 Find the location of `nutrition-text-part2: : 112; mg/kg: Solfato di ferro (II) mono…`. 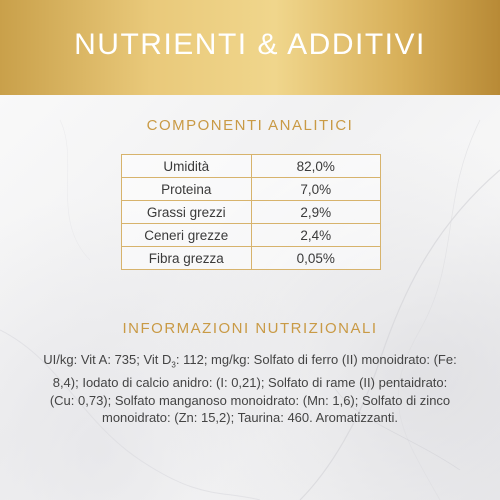

nutrition-text-part2: : 112; mg/kg: Solfato di ferro (II) mono… is located at coordinates (253, 389).